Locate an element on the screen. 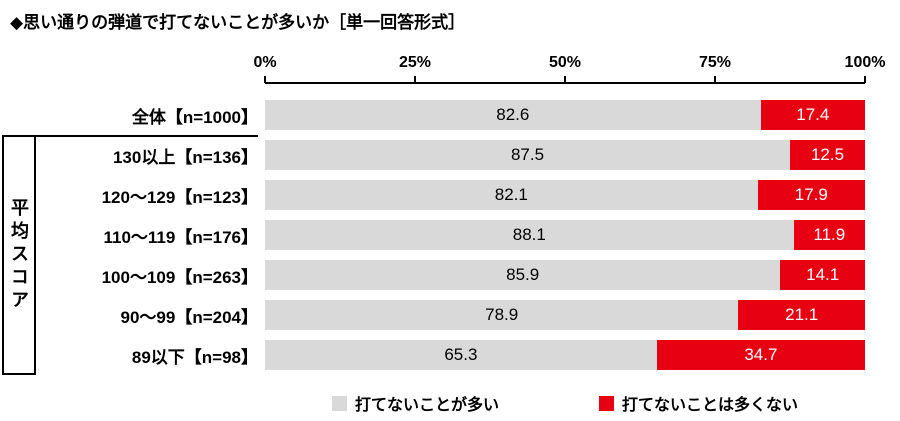 This screenshot has height=421, width=900. segment-value: 82.6 is located at coordinates (513, 114).